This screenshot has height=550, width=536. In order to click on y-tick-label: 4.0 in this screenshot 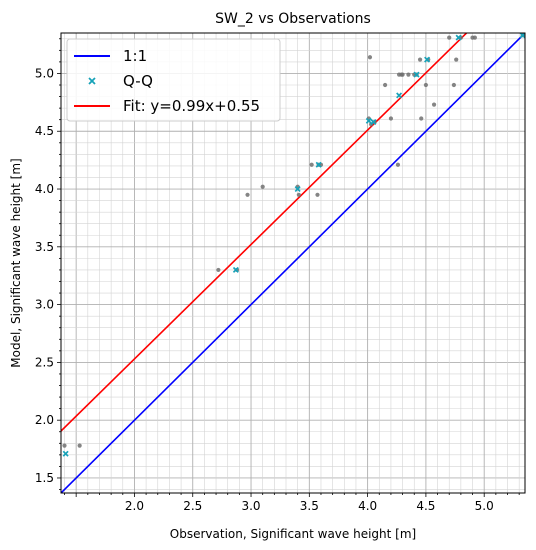, I will do `click(44, 189)`.